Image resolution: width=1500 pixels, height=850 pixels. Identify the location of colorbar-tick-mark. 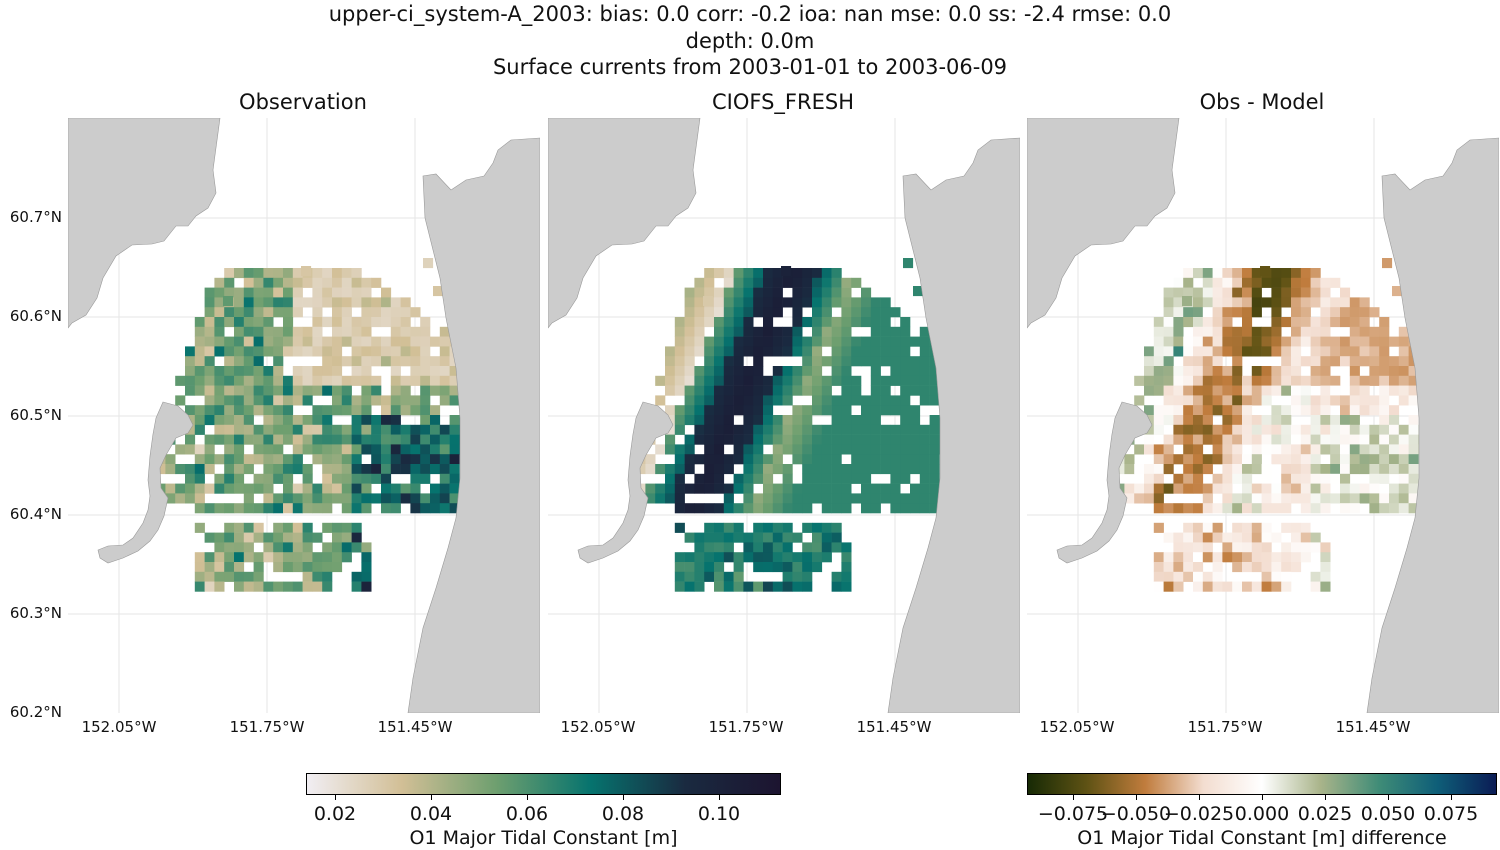
(623, 797).